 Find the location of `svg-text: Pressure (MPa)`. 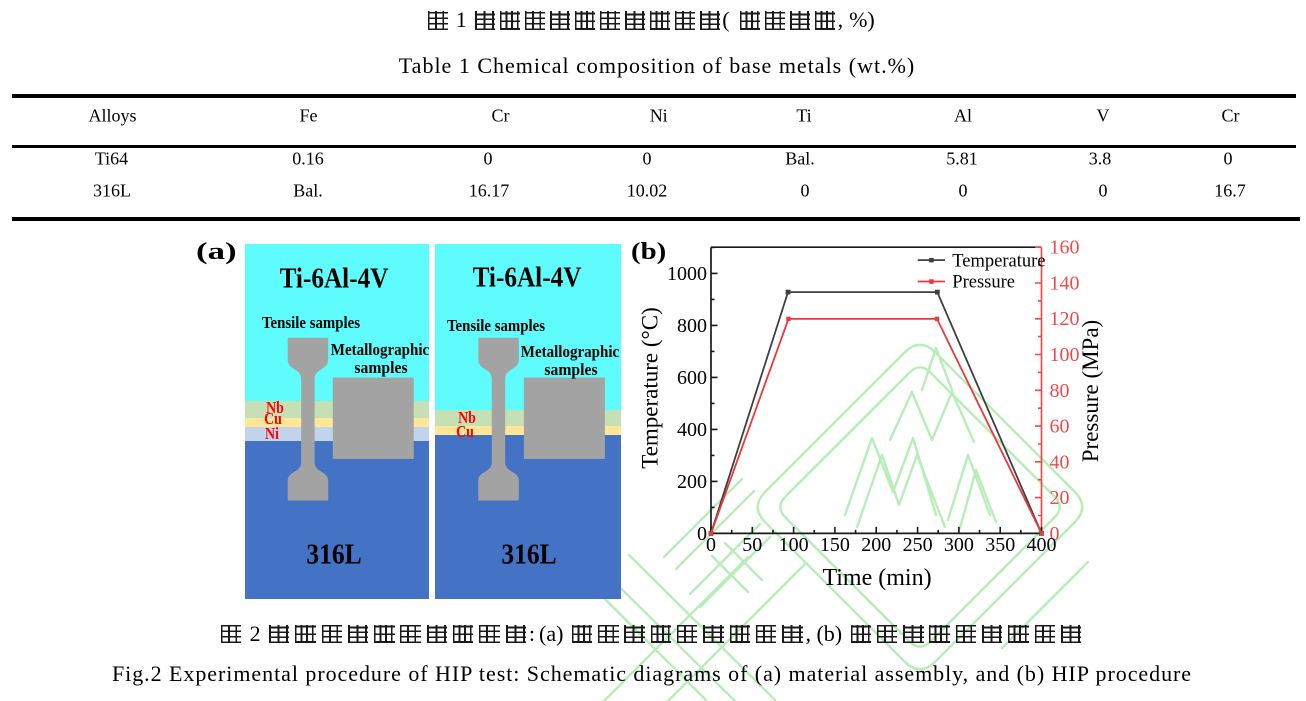

svg-text: Pressure (MPa) is located at coordinates (1090, 391).